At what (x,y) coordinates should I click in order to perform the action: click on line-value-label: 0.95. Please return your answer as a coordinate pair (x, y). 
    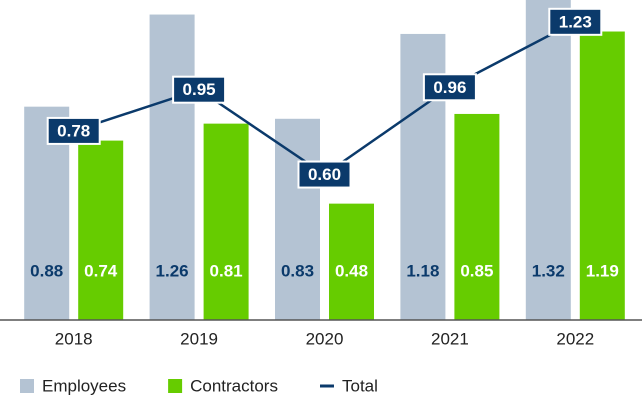
    Looking at the image, I should click on (199, 89).